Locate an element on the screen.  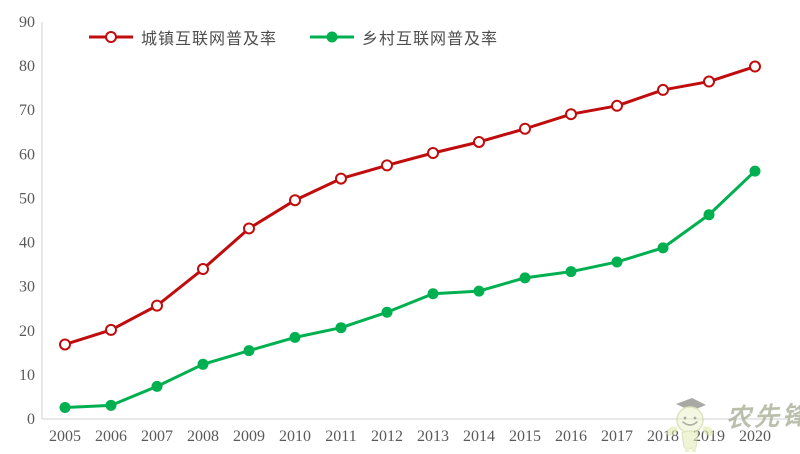
y-axis-tick-label: 70 is located at coordinates (27, 110).